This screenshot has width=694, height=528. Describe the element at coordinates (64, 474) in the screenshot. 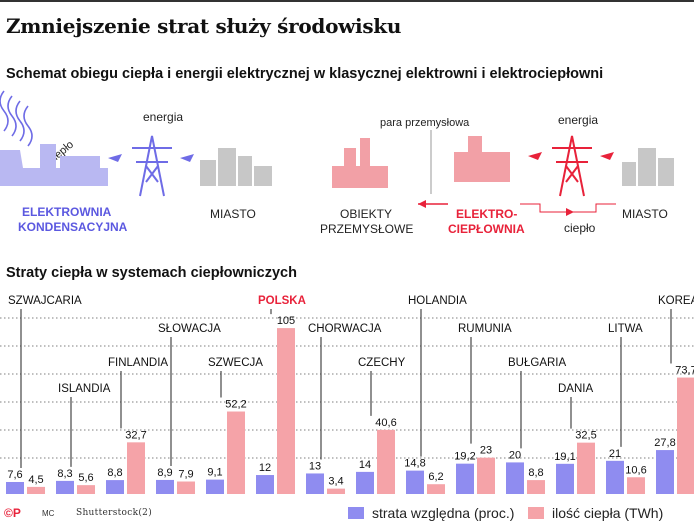

I see `value-label-strata: 8,3` at that location.